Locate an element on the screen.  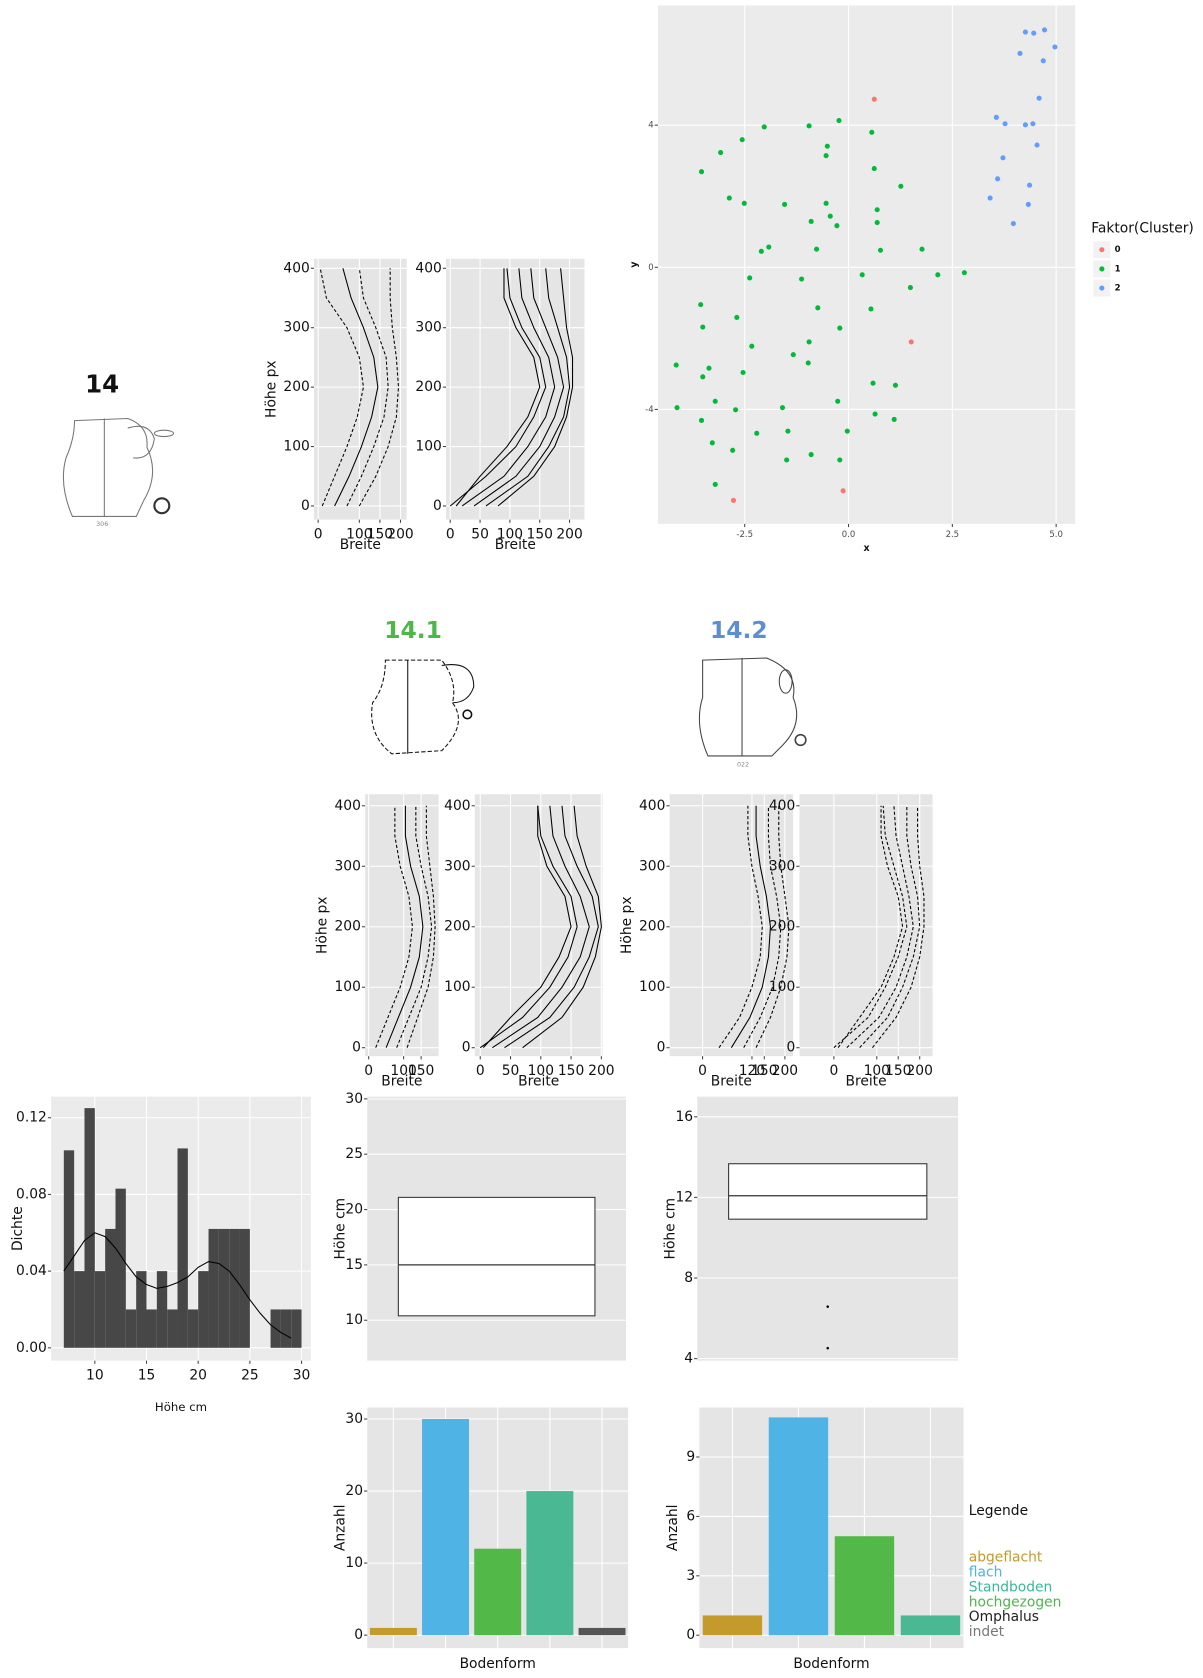
x-tick-label: 2.5 is located at coordinates (953, 535).